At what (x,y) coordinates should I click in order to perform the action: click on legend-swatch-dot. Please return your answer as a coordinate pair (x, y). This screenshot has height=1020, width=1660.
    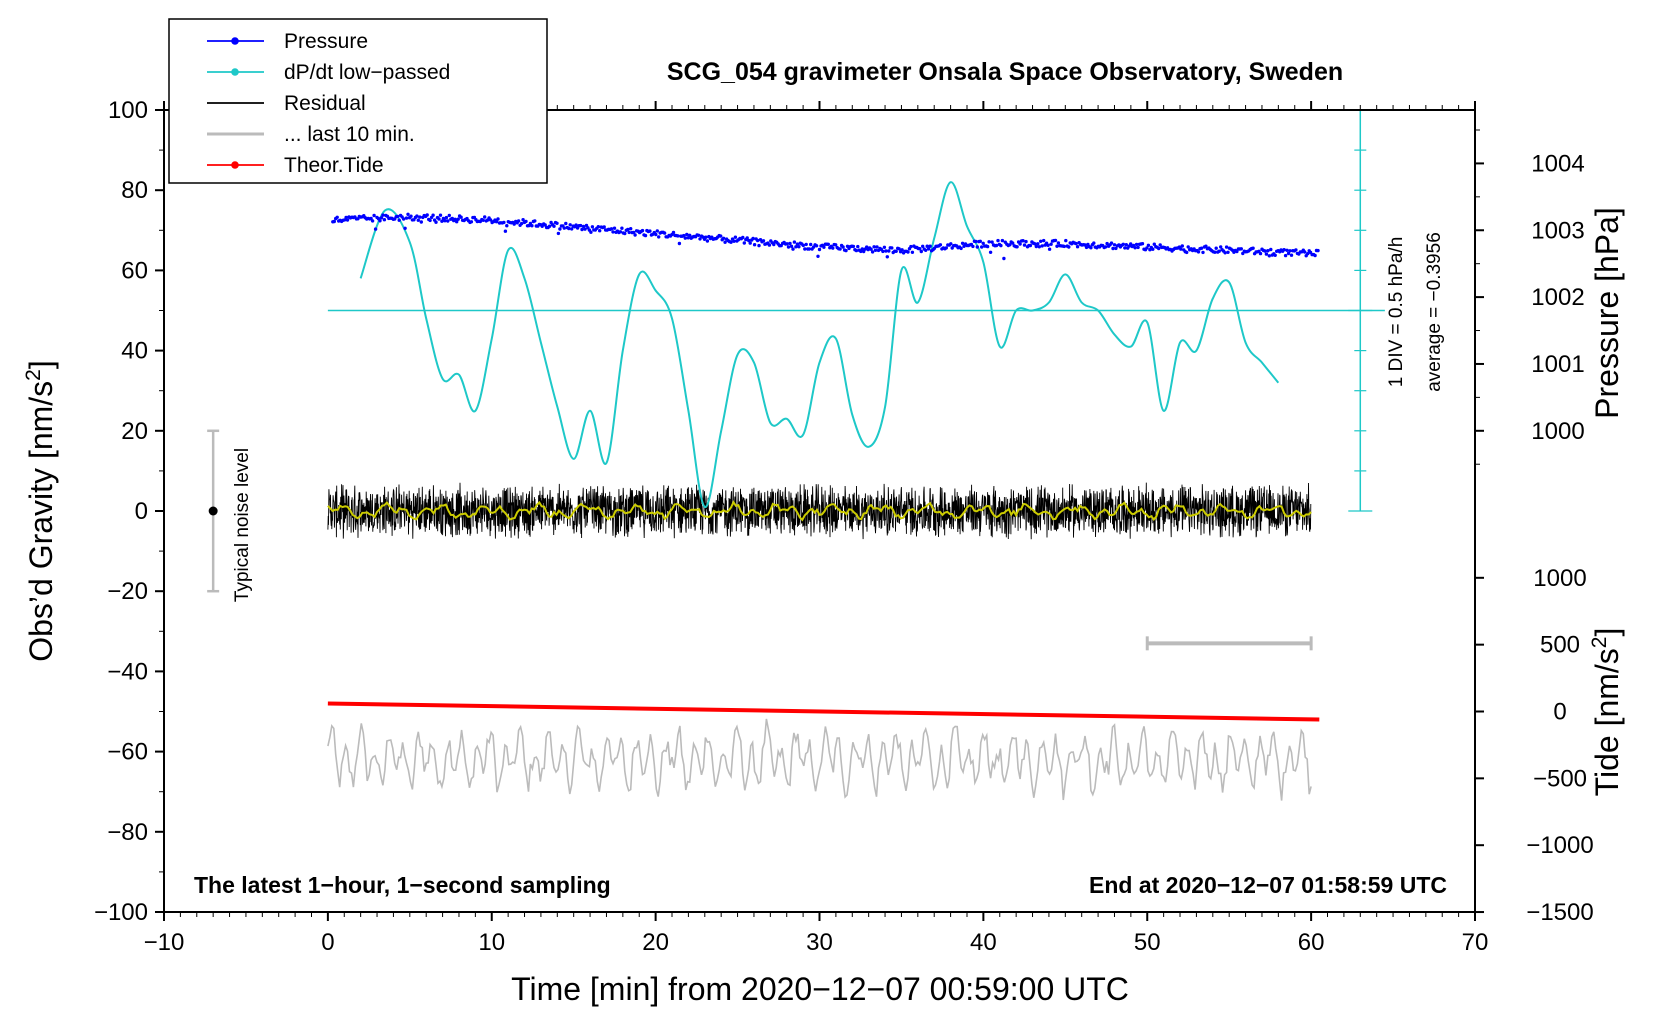
    Looking at the image, I should click on (235, 41).